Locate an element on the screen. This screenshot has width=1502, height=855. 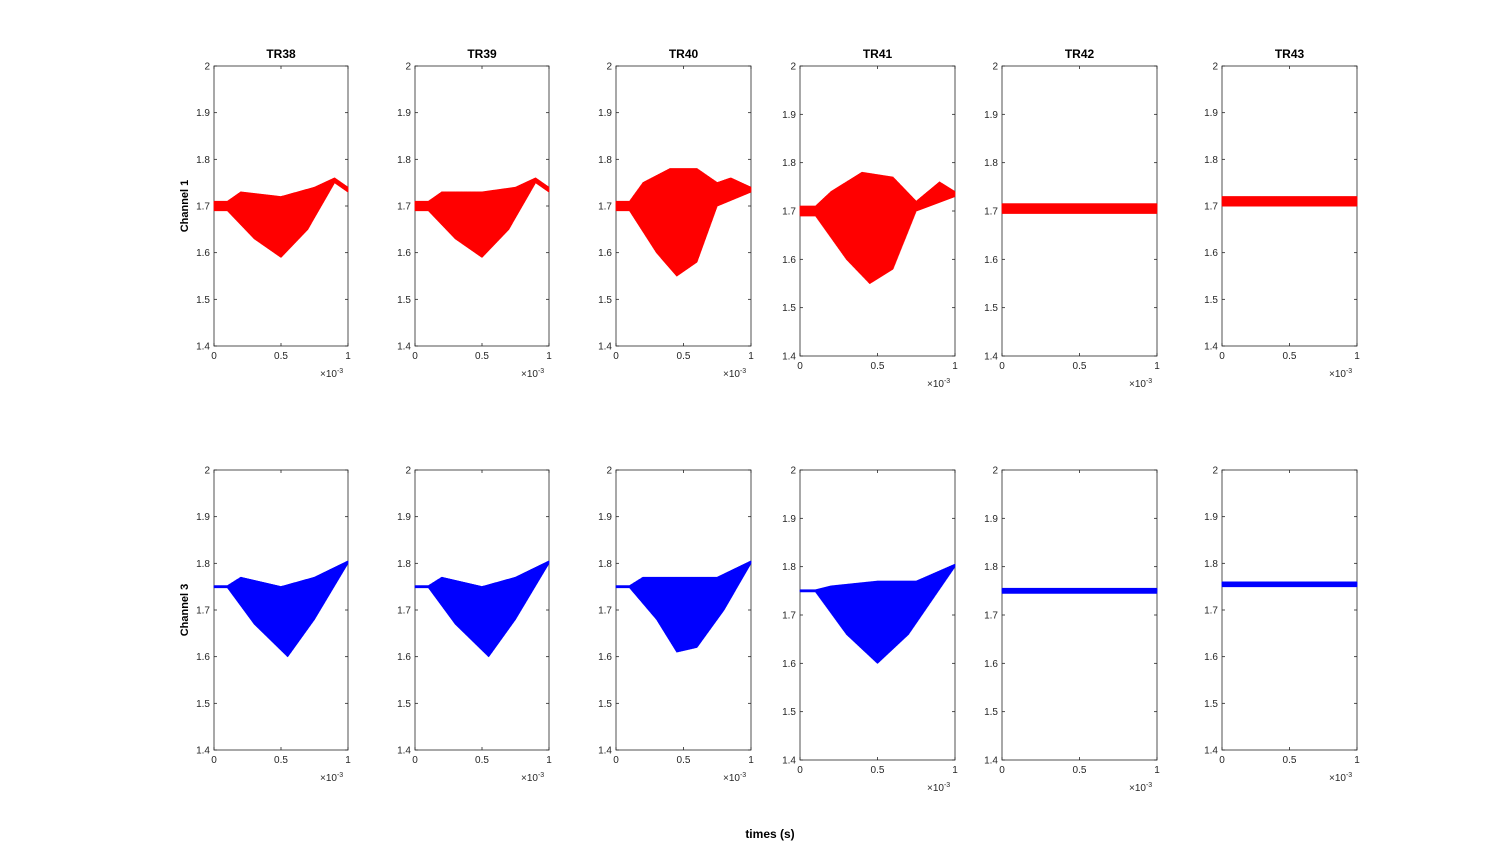
panel-4: 1.4 1.5 1.6 1.7 1.8 1.9 2 0 0.5 1×10-3 TR41 is located at coordinates (870, 218).